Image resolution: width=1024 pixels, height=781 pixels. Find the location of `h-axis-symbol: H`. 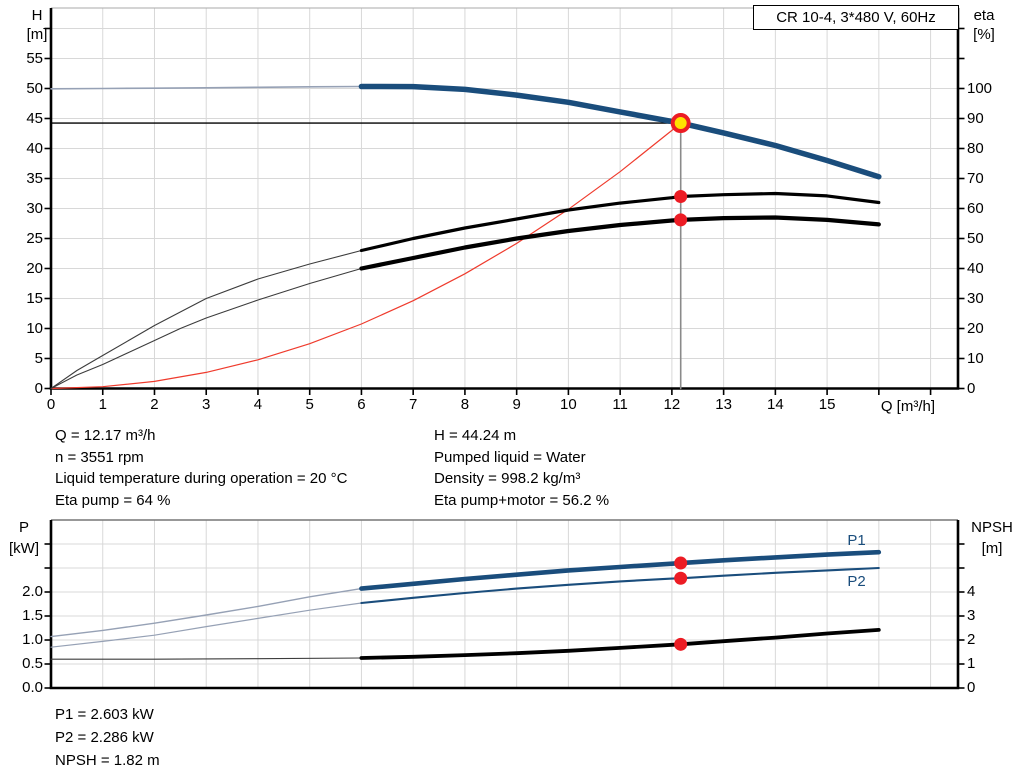

h-axis-symbol: H is located at coordinates (37, 15).